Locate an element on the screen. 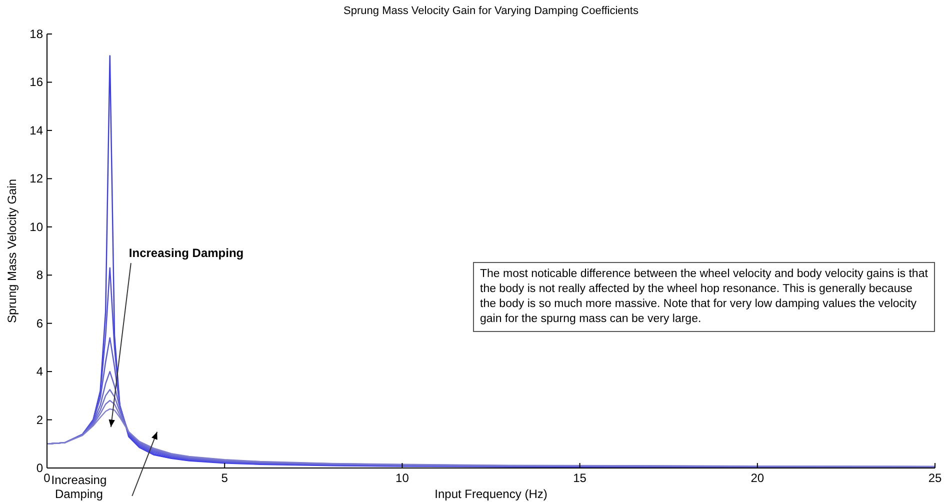  x-tick-label: 15 is located at coordinates (580, 478).